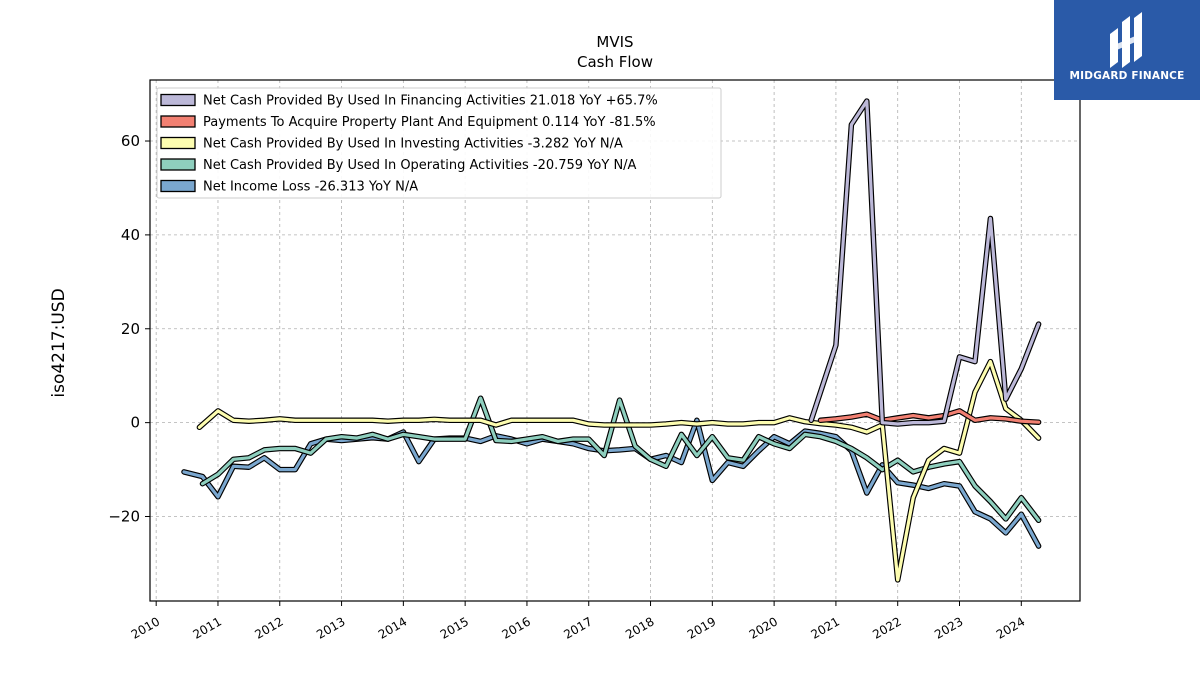 This screenshot has width=1200, height=675. What do you see at coordinates (59, 342) in the screenshot?
I see `y-axis-label: iso4217:USD` at bounding box center [59, 342].